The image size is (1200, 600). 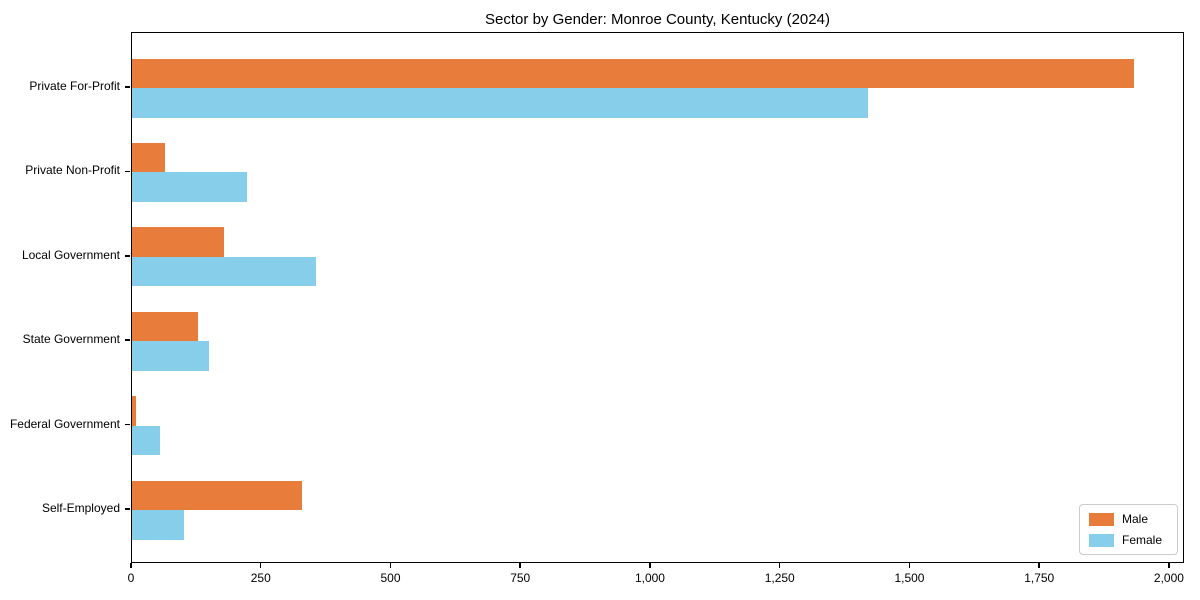 I want to click on x-tick-label: 750, so click(x=520, y=578).